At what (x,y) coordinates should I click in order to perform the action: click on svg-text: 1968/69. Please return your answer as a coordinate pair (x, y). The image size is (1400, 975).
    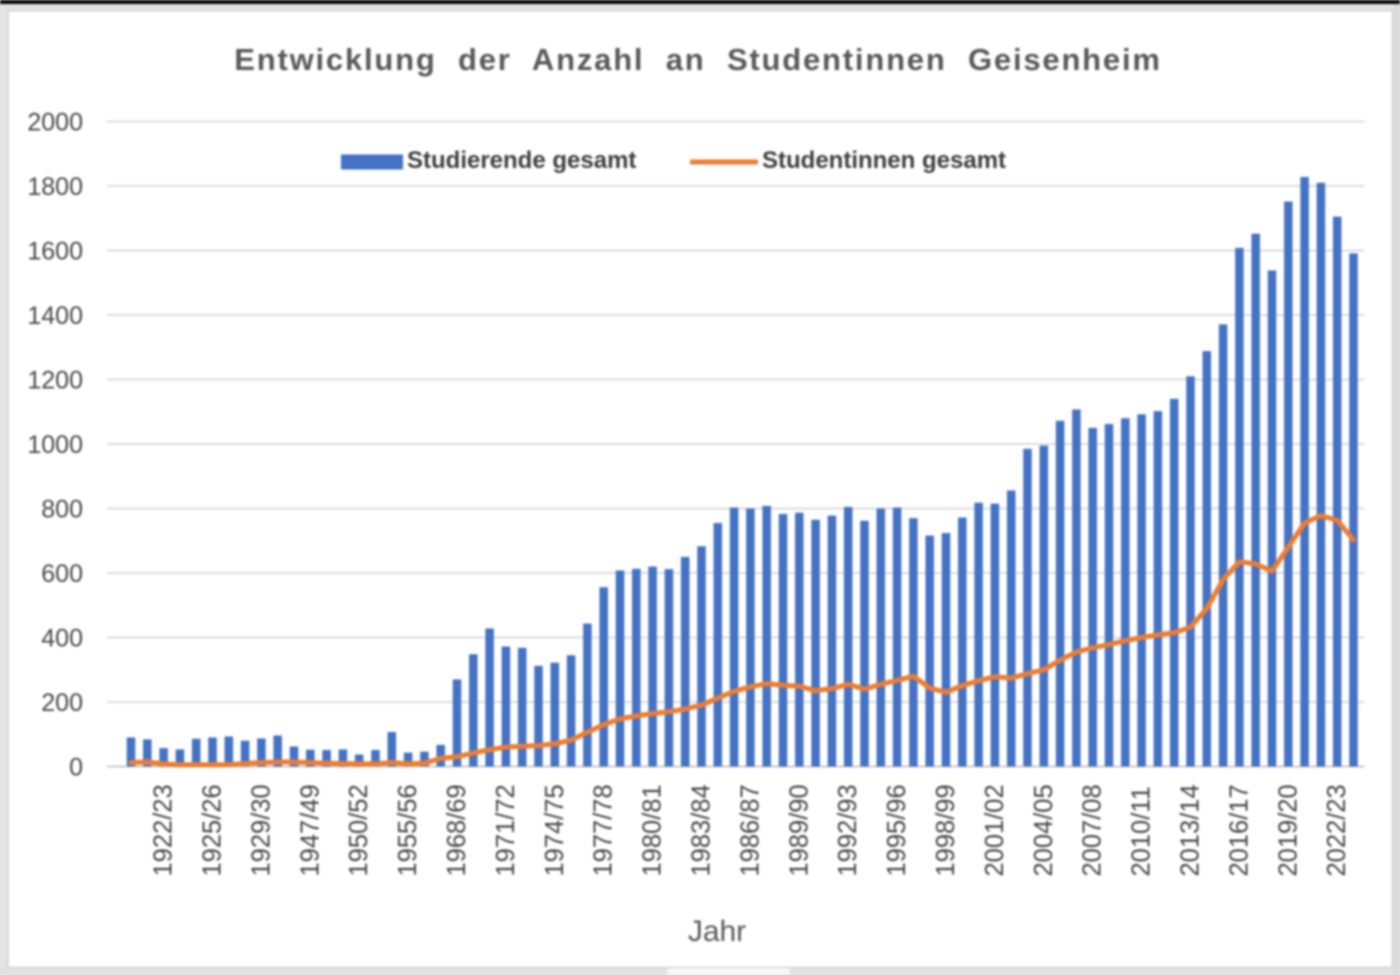
    Looking at the image, I should click on (457, 830).